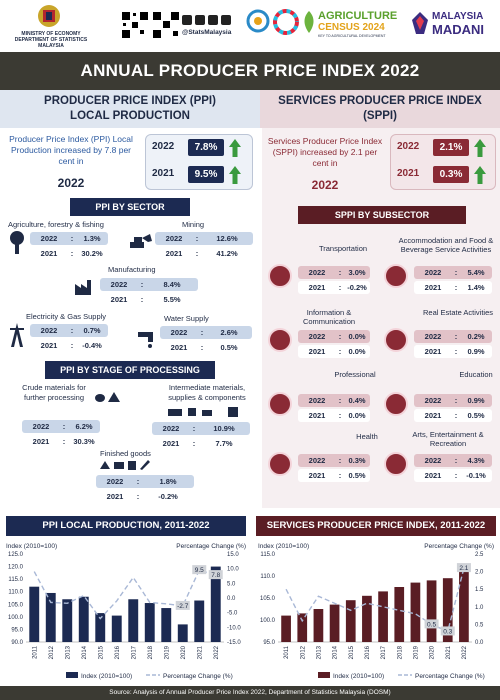 The width and height of the screenshot is (500, 700). I want to click on y2-tick-label: -15.0, so click(234, 643).